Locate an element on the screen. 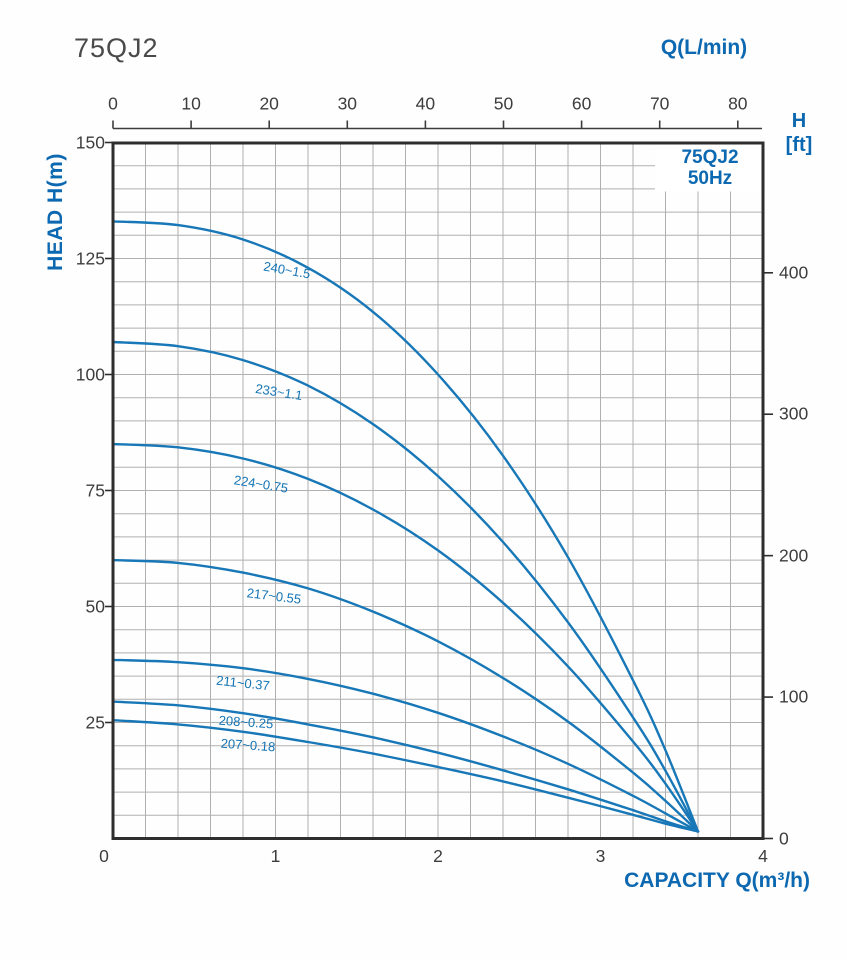 Image resolution: width=847 pixels, height=960 pixels. top-axis-tick-label: 30 is located at coordinates (347, 103).